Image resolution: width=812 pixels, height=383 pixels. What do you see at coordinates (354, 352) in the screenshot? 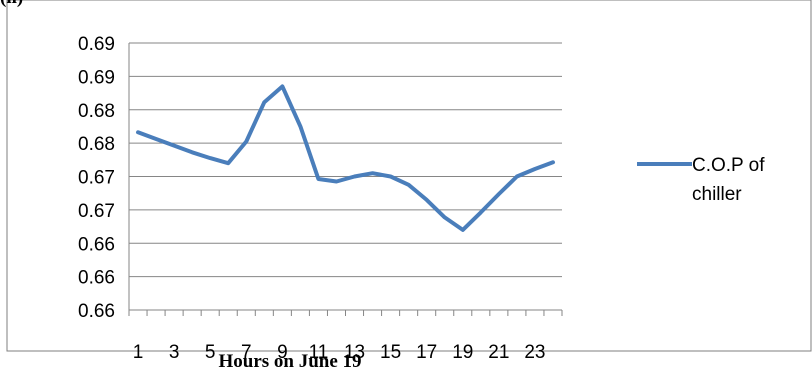
I see `x-tick-label: 13` at bounding box center [354, 352].